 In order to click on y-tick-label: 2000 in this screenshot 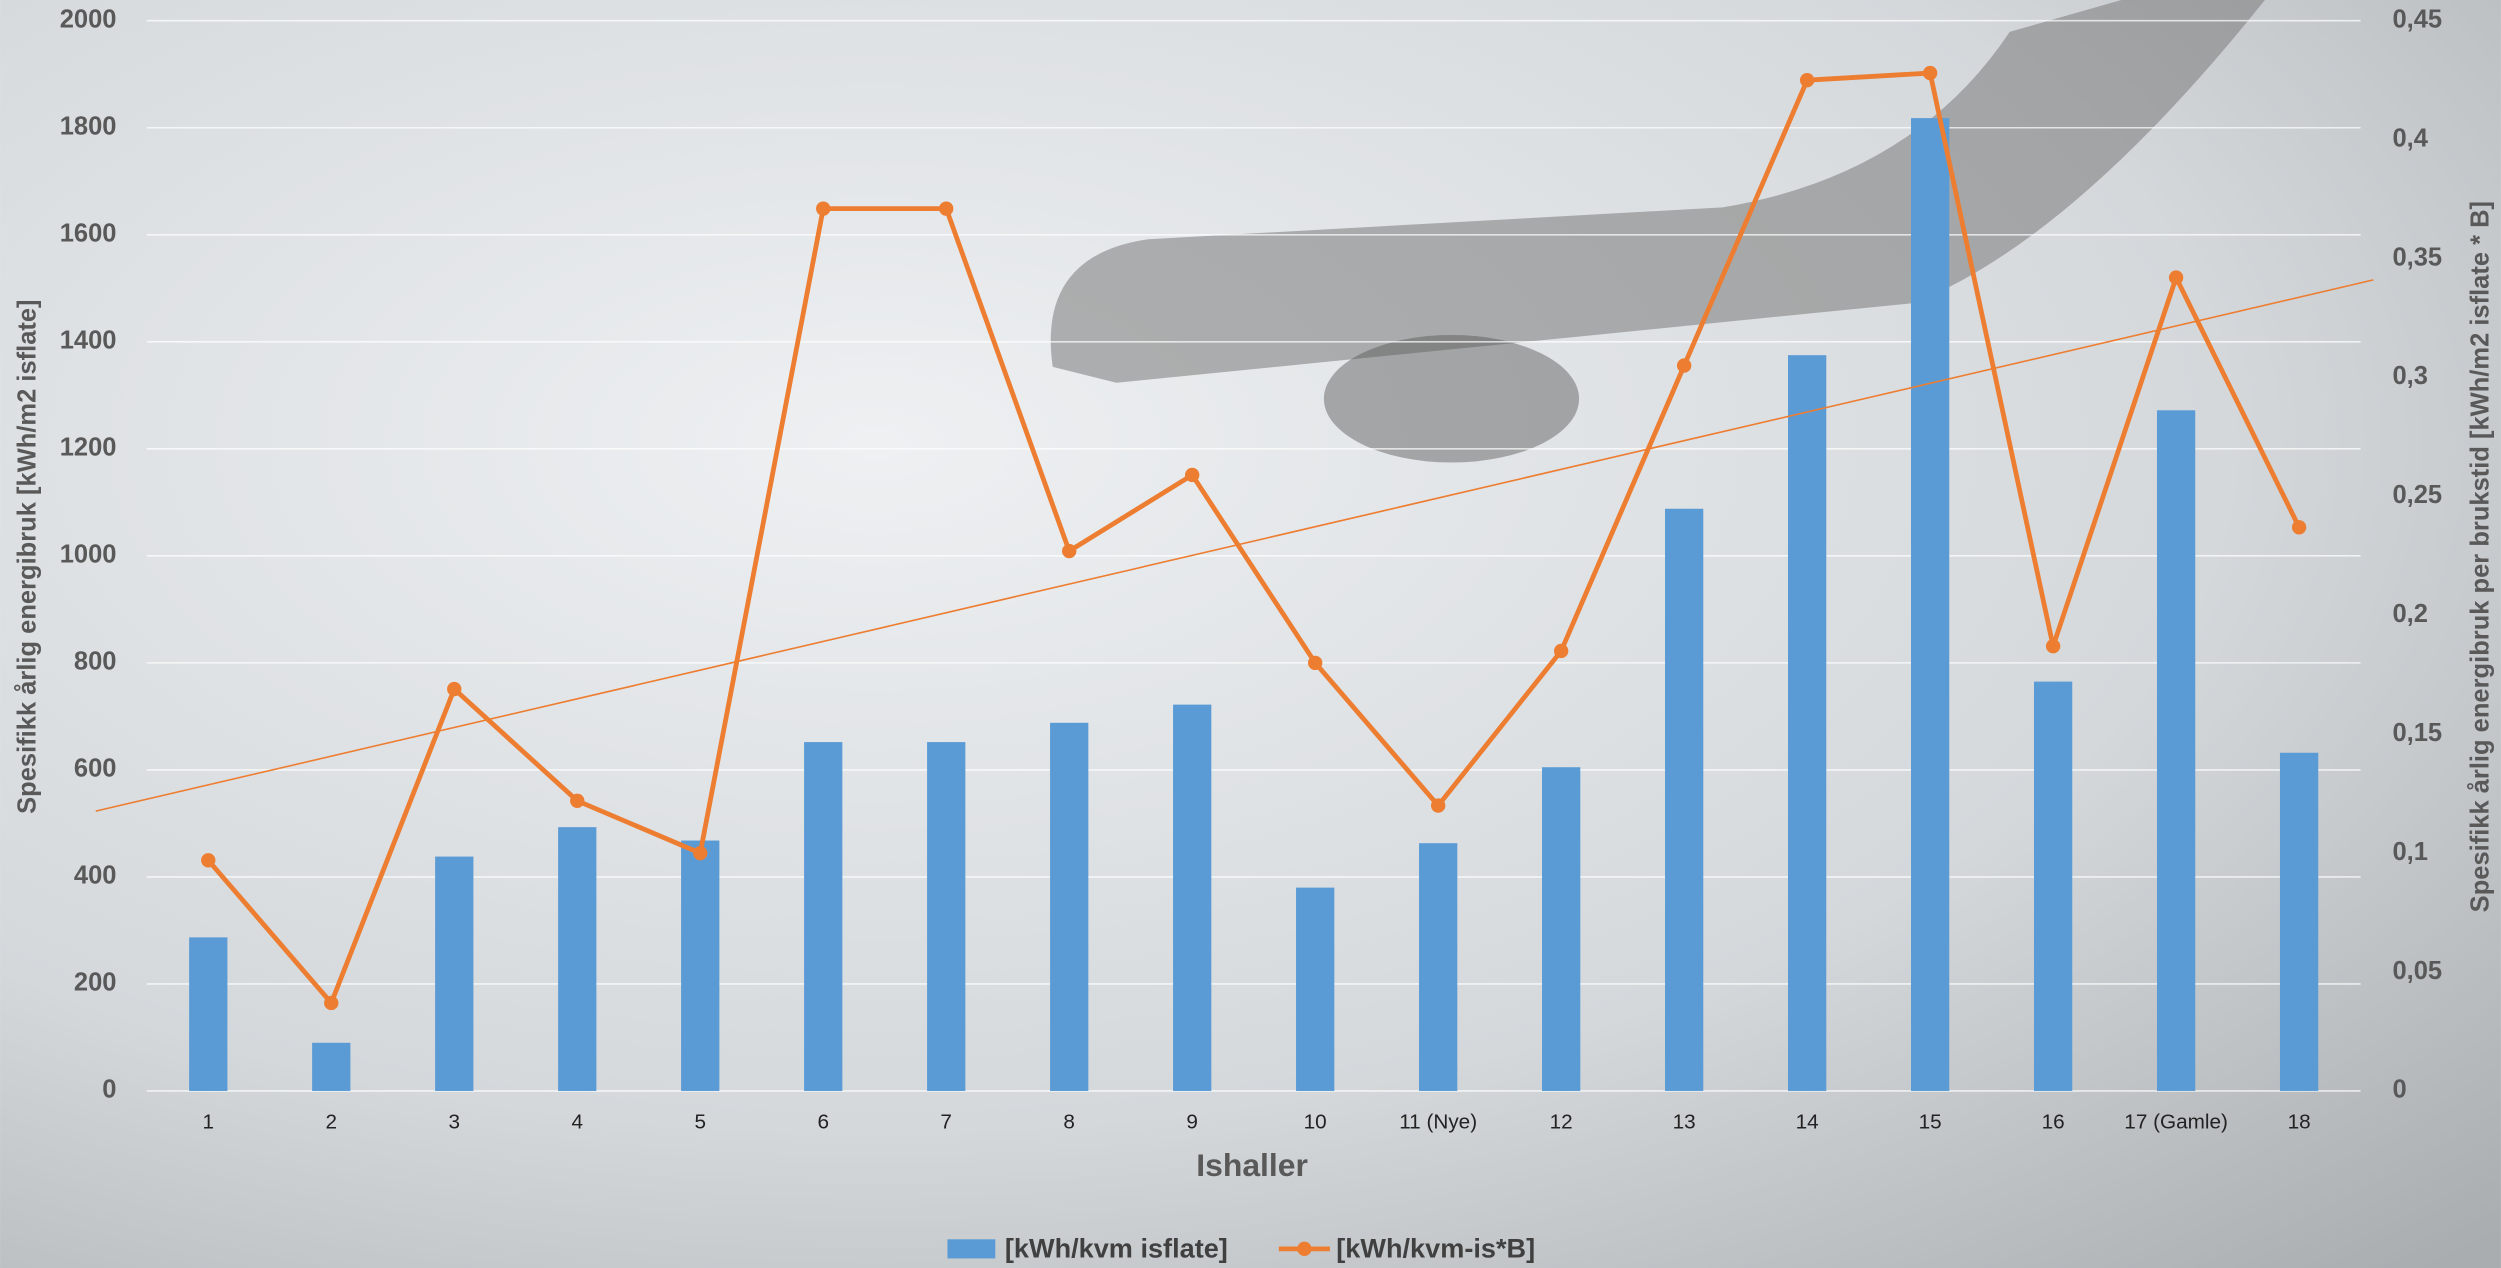, I will do `click(88, 19)`.